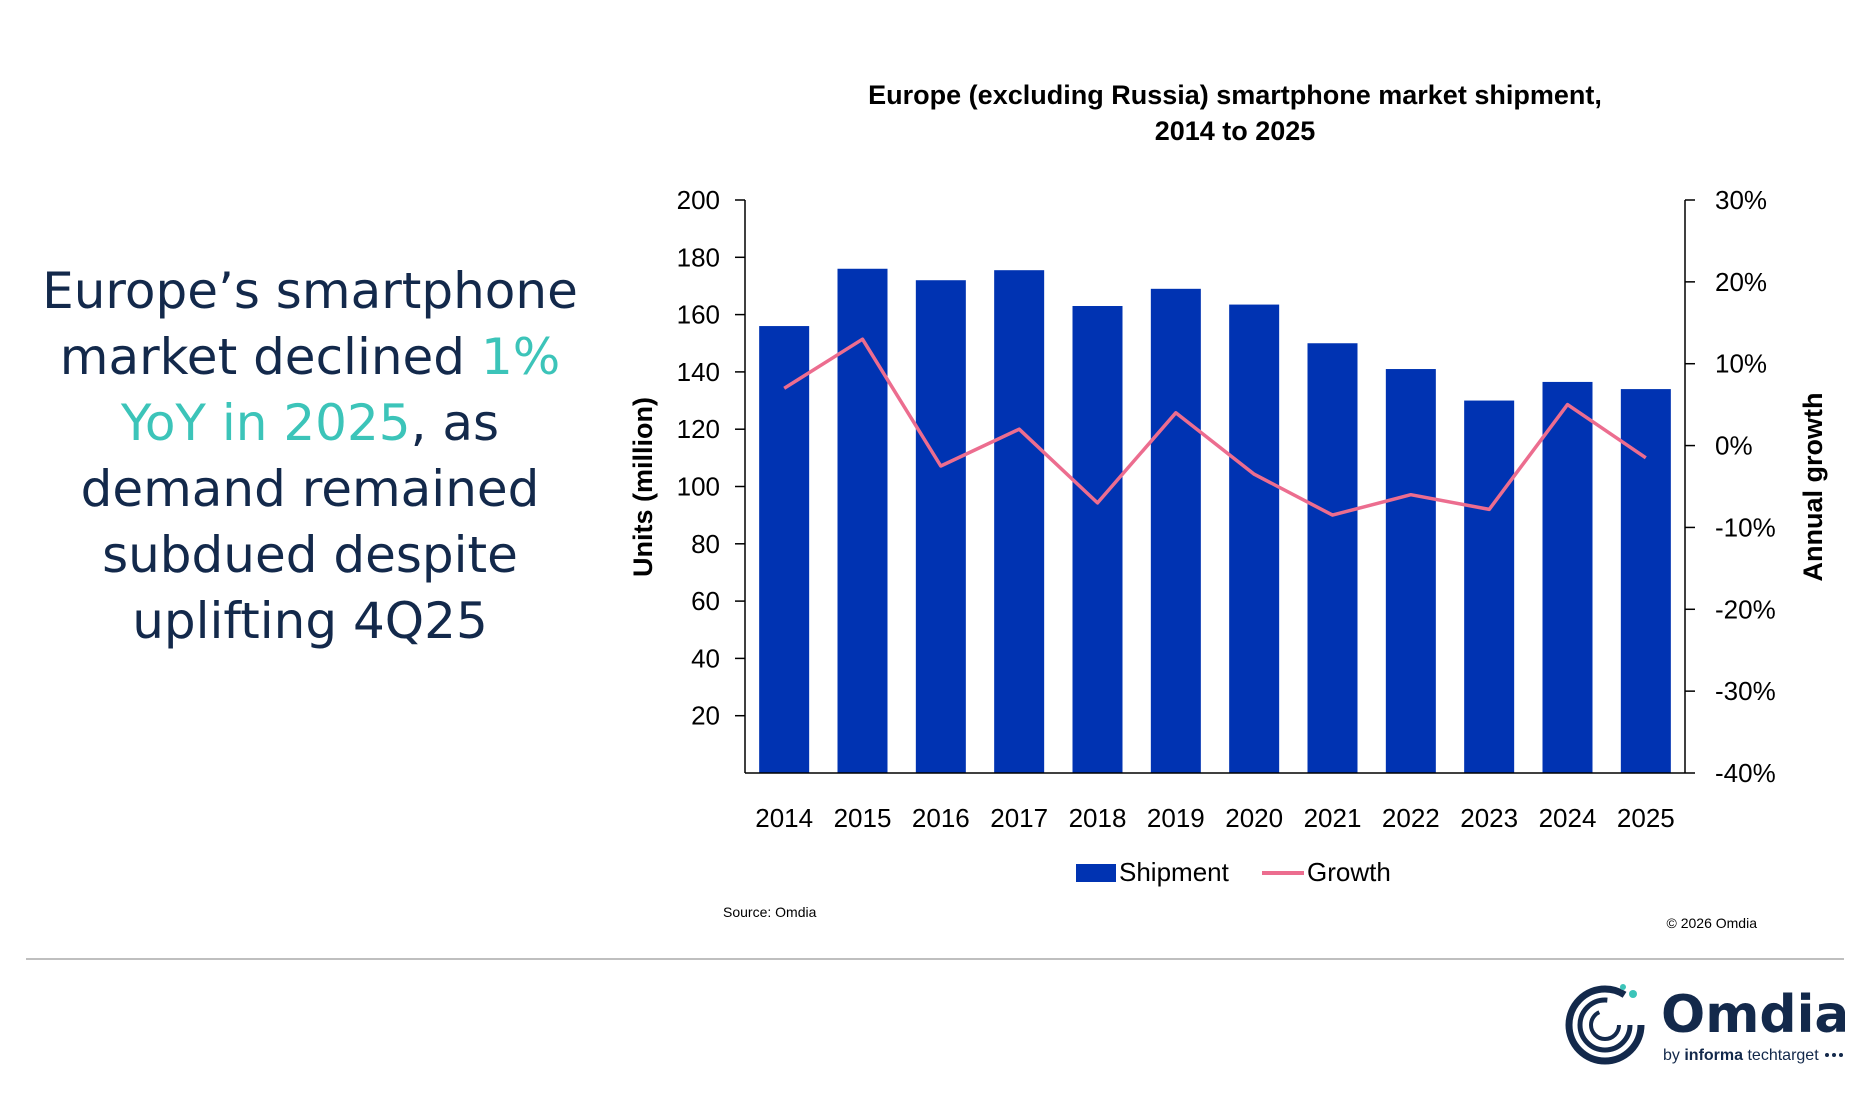 This screenshot has width=1855, height=1095. What do you see at coordinates (1411, 818) in the screenshot?
I see `x-tick-label-2022: 2022` at bounding box center [1411, 818].